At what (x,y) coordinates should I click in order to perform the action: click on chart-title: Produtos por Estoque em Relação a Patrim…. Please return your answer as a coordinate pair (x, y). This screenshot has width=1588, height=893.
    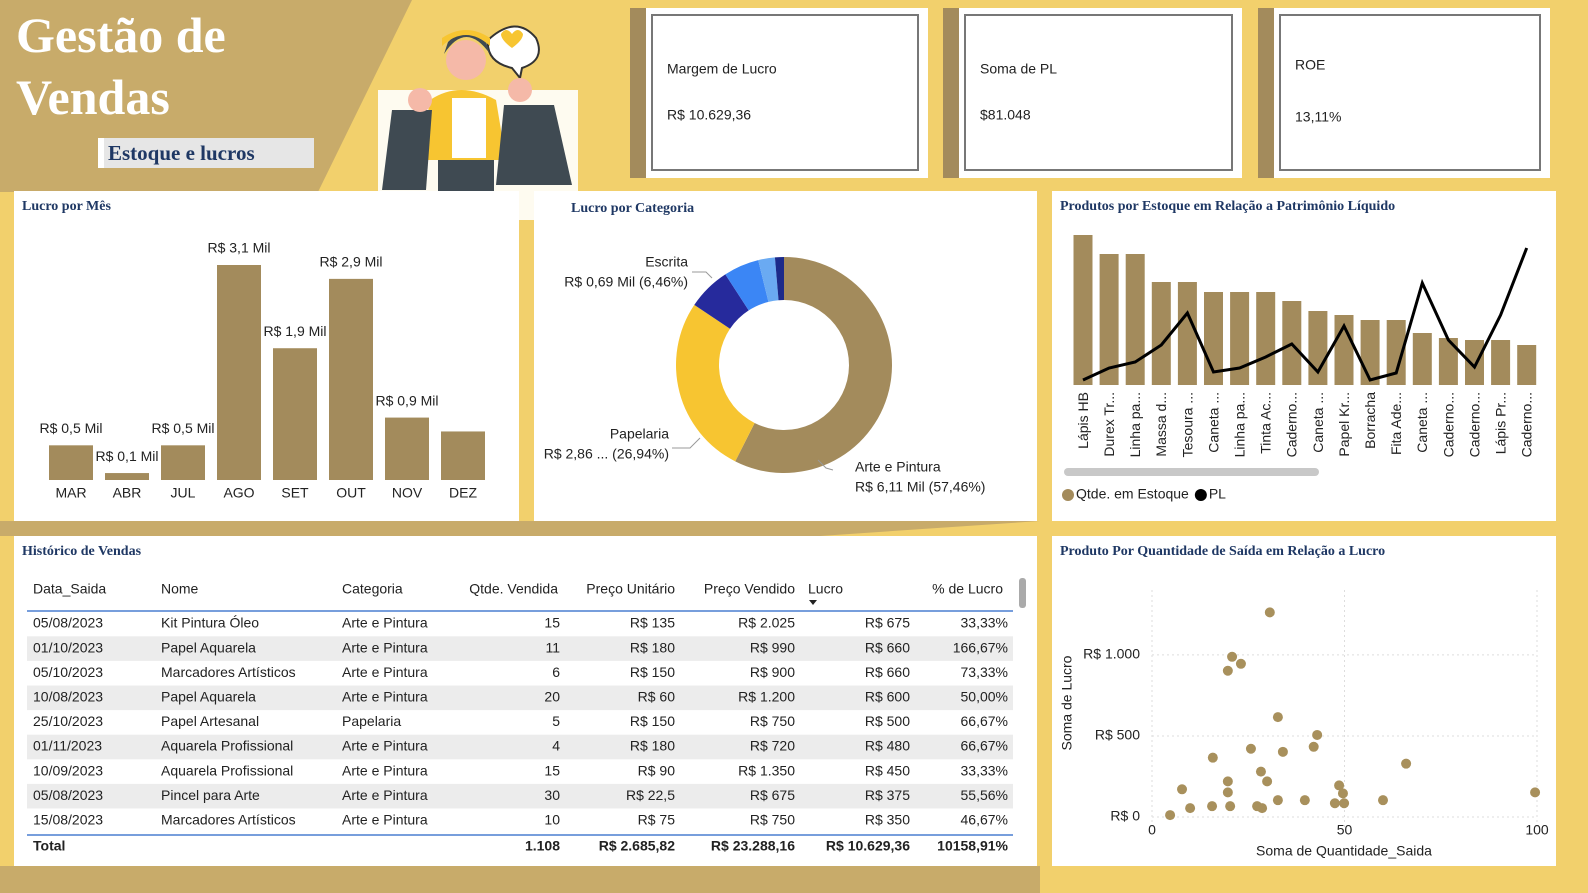
    Looking at the image, I should click on (1227, 206).